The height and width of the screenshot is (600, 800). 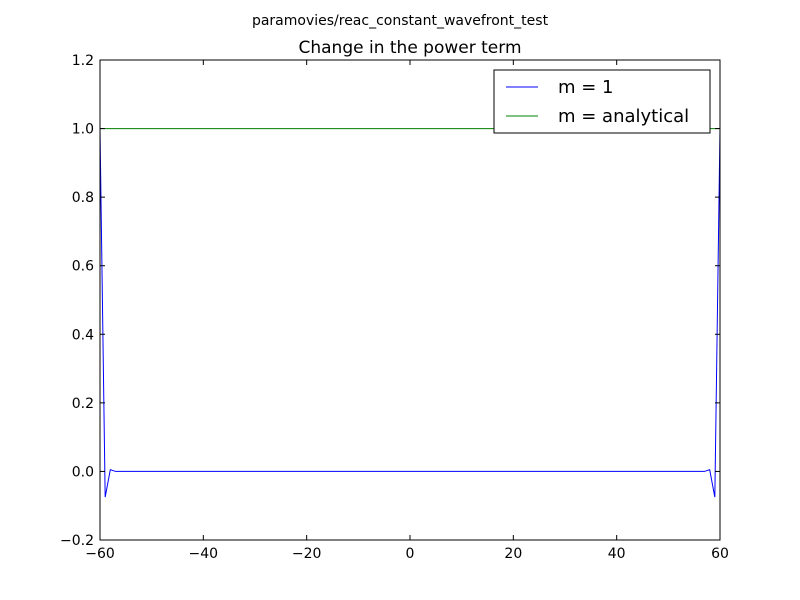 I want to click on x-tick-label: 20, so click(x=513, y=554).